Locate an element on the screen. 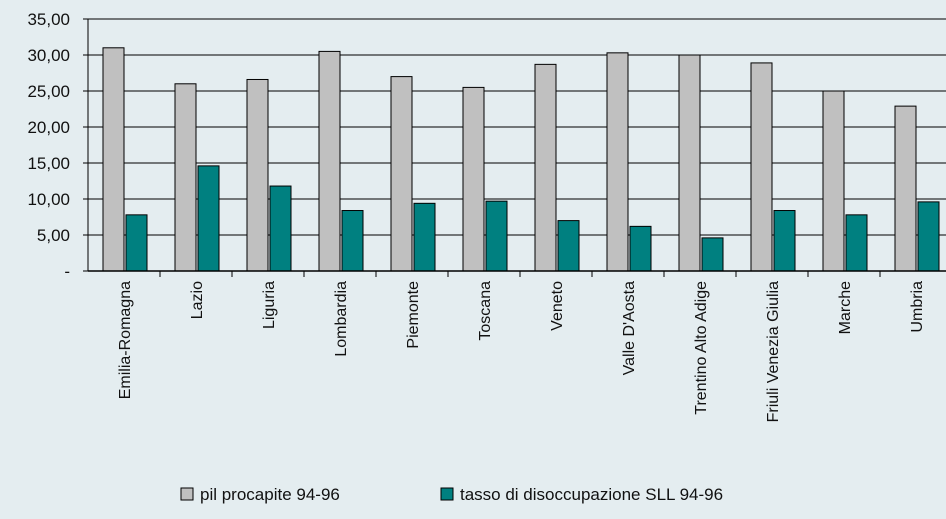 Image resolution: width=946 pixels, height=519 pixels. x-tick-label: Liguria is located at coordinates (269, 305).